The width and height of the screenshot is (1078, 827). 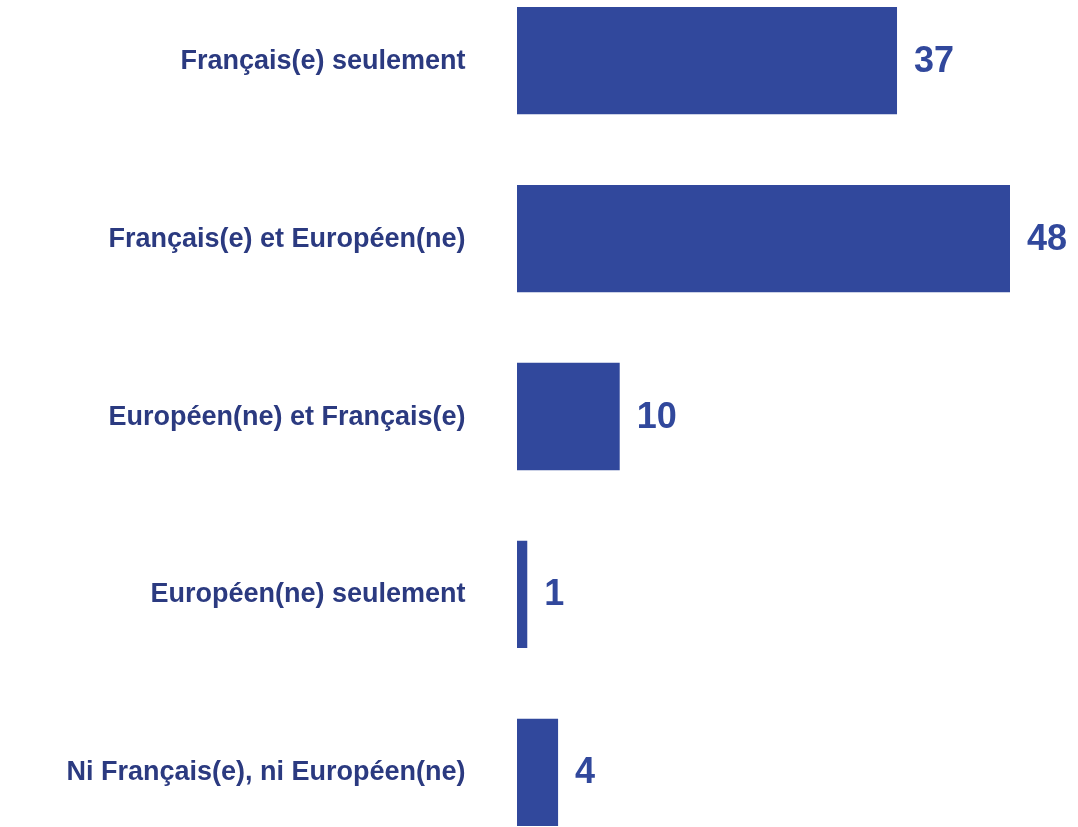 I want to click on data-label: 10, so click(x=656, y=415).